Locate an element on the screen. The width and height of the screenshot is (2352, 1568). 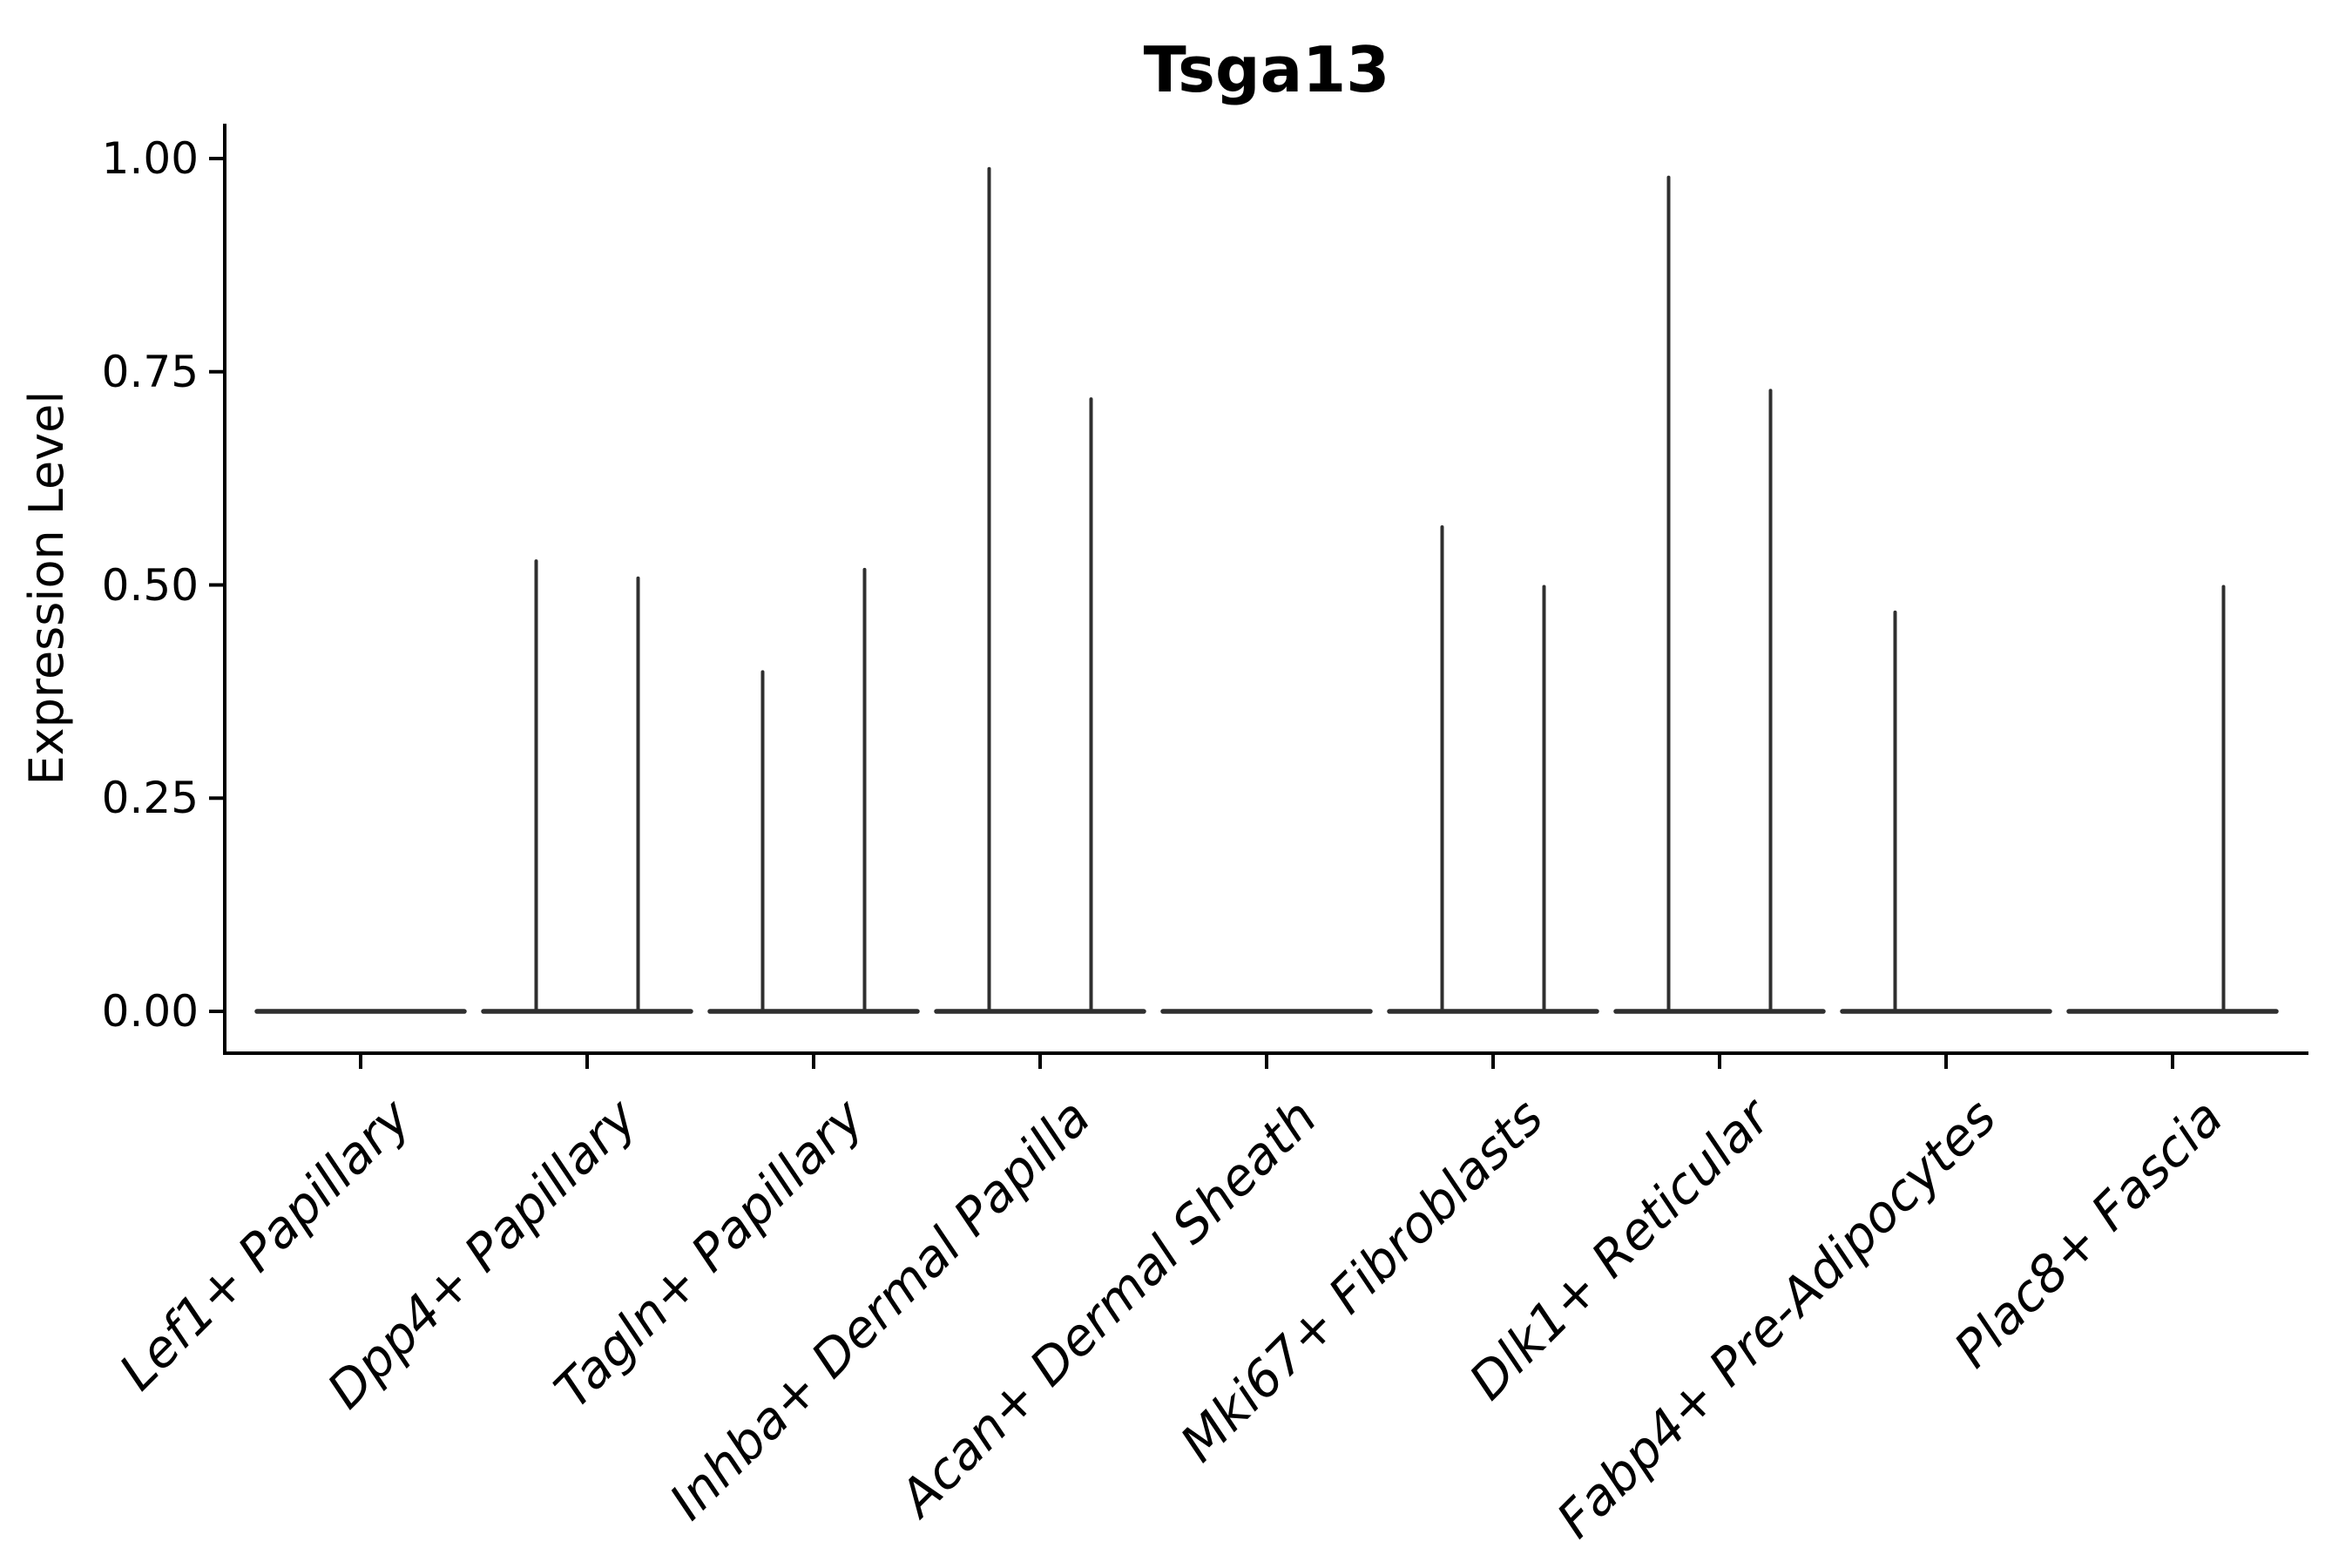
y-tick-label-0.75: 0.75 is located at coordinates (150, 371).